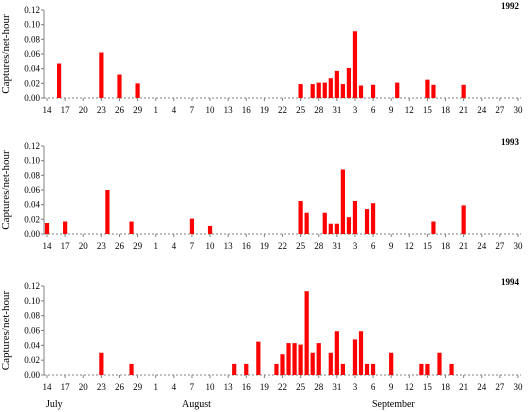 The width and height of the screenshot is (531, 412). I want to click on y-tick-label: 0.04, so click(32, 69).